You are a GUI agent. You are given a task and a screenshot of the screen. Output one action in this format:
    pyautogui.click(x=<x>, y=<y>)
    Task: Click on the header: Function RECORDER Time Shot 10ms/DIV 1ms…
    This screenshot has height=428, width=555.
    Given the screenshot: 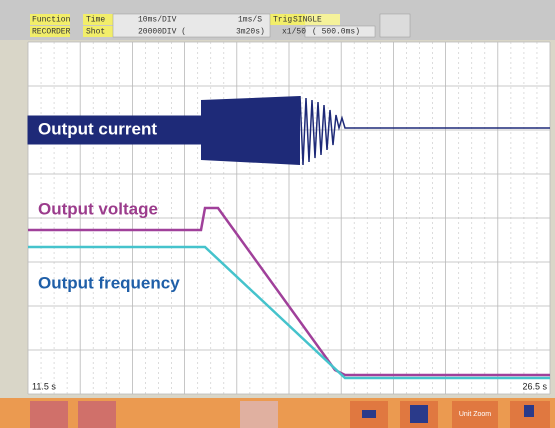 What is the action you would take?
    pyautogui.click(x=277, y=20)
    